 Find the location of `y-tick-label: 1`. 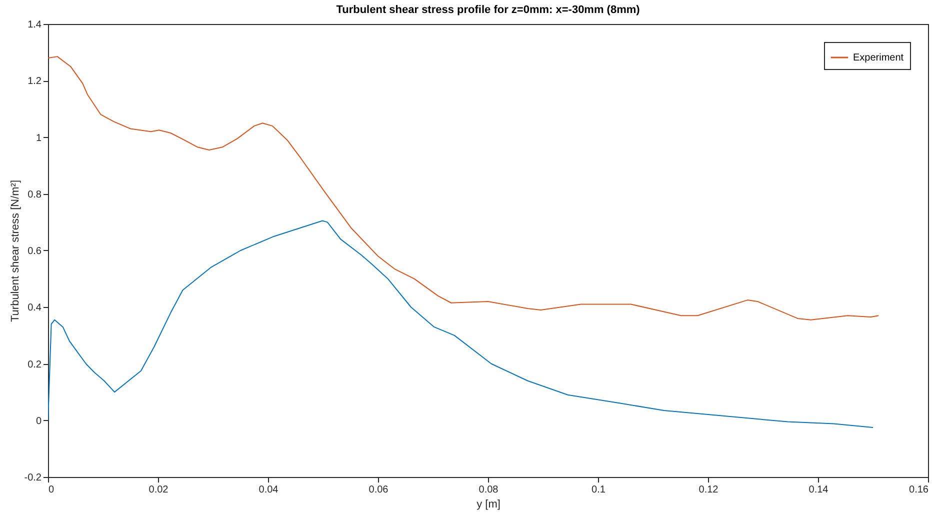

y-tick-label: 1 is located at coordinates (39, 138).